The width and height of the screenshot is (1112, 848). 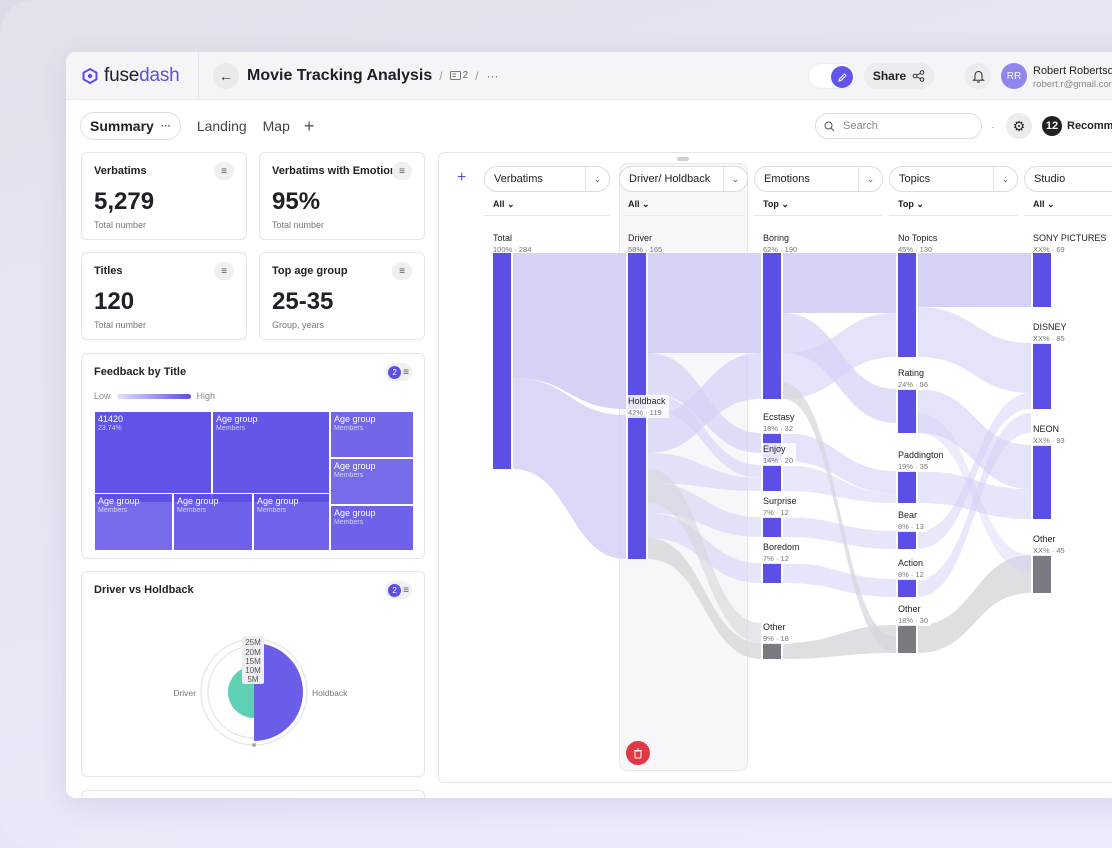 What do you see at coordinates (1077, 126) in the screenshot?
I see `recommendations-button: 12 Recommendations` at bounding box center [1077, 126].